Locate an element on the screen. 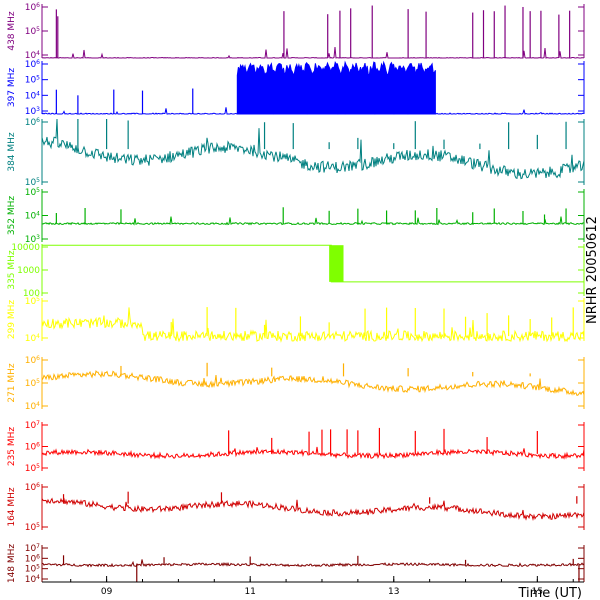 The image size is (600, 600). x-axis: 09 11 13 15 is located at coordinates (313, 586).